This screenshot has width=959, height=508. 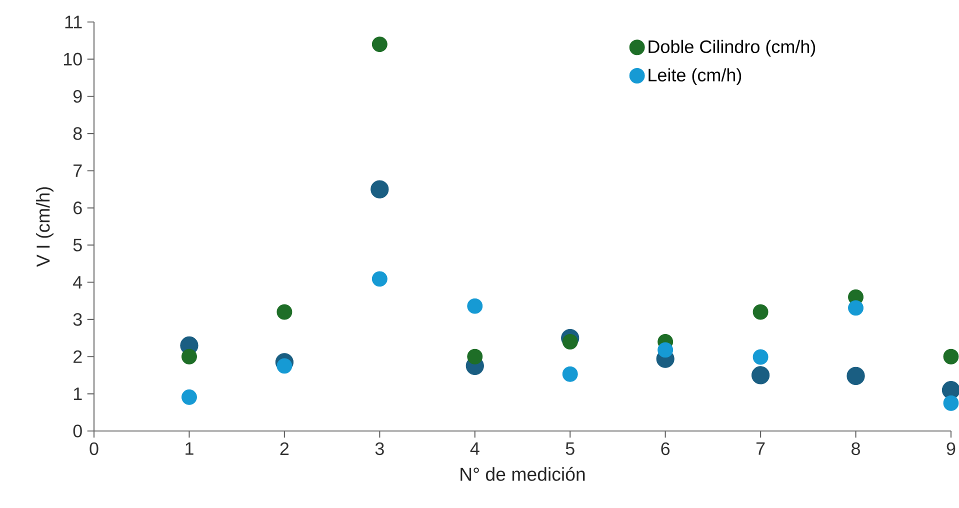 What do you see at coordinates (73, 59) in the screenshot?
I see `y-tick-label: 10` at bounding box center [73, 59].